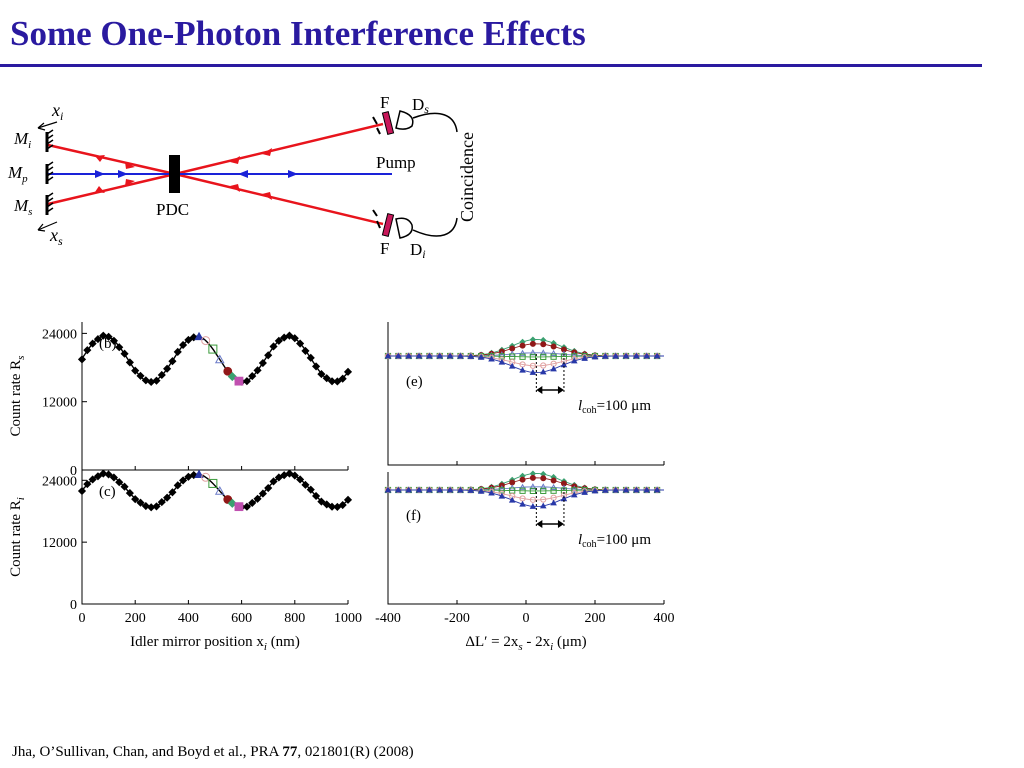 The width and height of the screenshot is (1024, 768). I want to click on y-tick-label: 24000, so click(59, 481).